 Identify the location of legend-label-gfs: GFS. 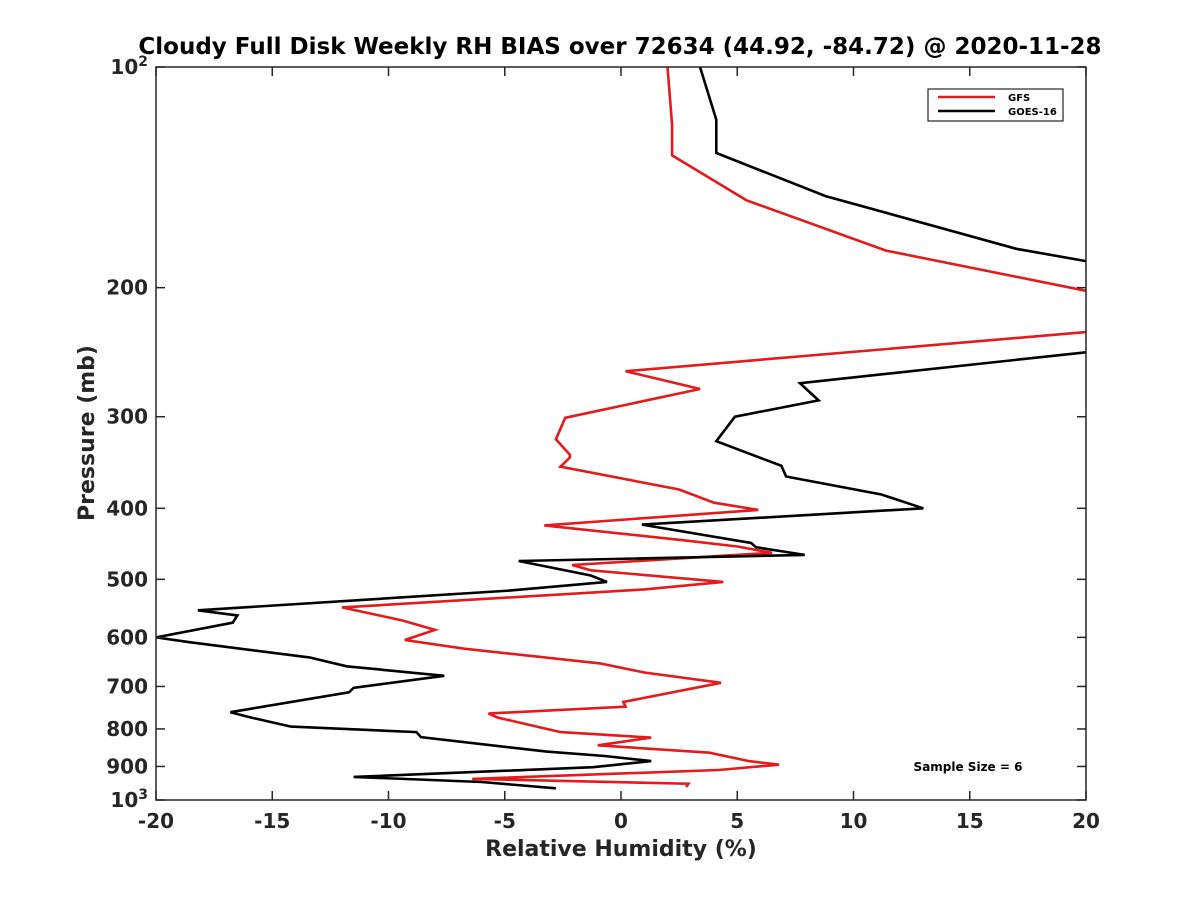
(1019, 98).